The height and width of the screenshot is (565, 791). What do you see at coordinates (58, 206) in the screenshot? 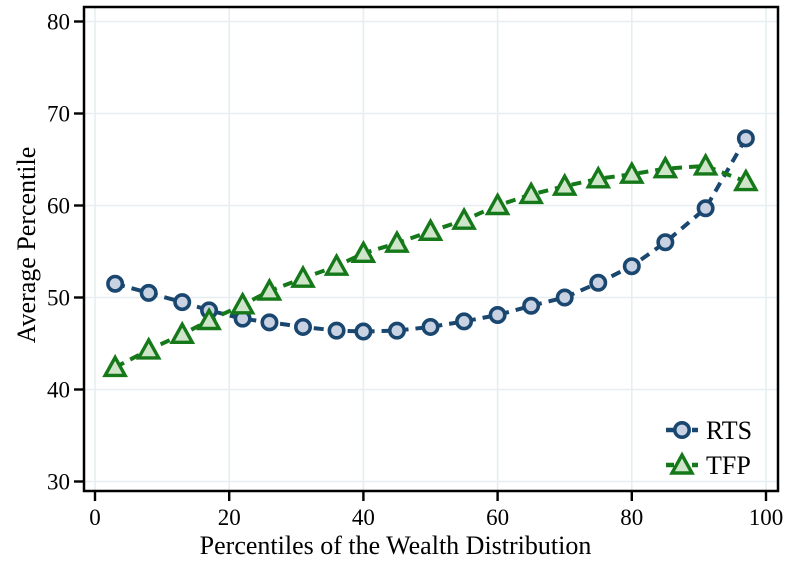
I see `y-tick-label: 60` at bounding box center [58, 206].